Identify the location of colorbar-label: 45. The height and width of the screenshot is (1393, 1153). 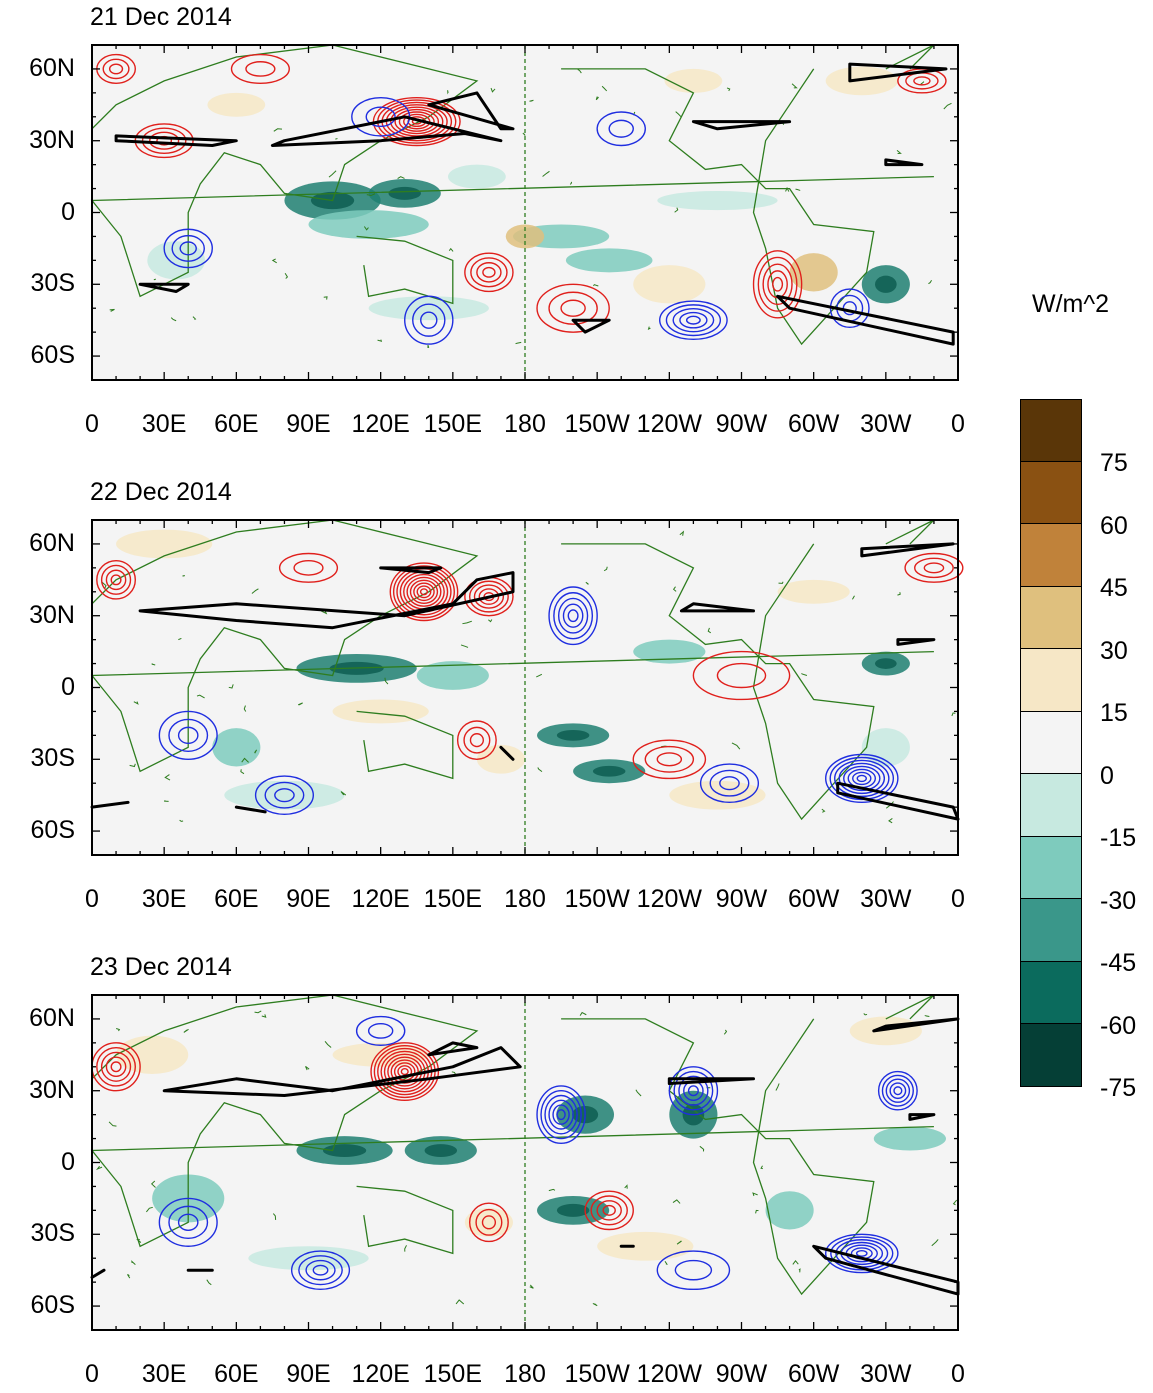
(1114, 588).